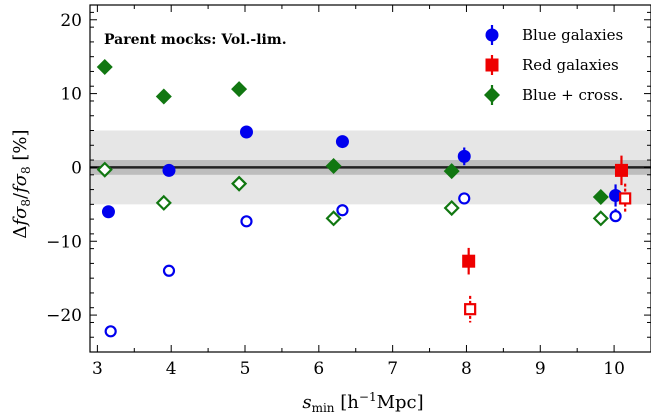 This screenshot has height=418, width=651. What do you see at coordinates (104, 67) in the screenshot?
I see `data-point-s4-p0` at bounding box center [104, 67].